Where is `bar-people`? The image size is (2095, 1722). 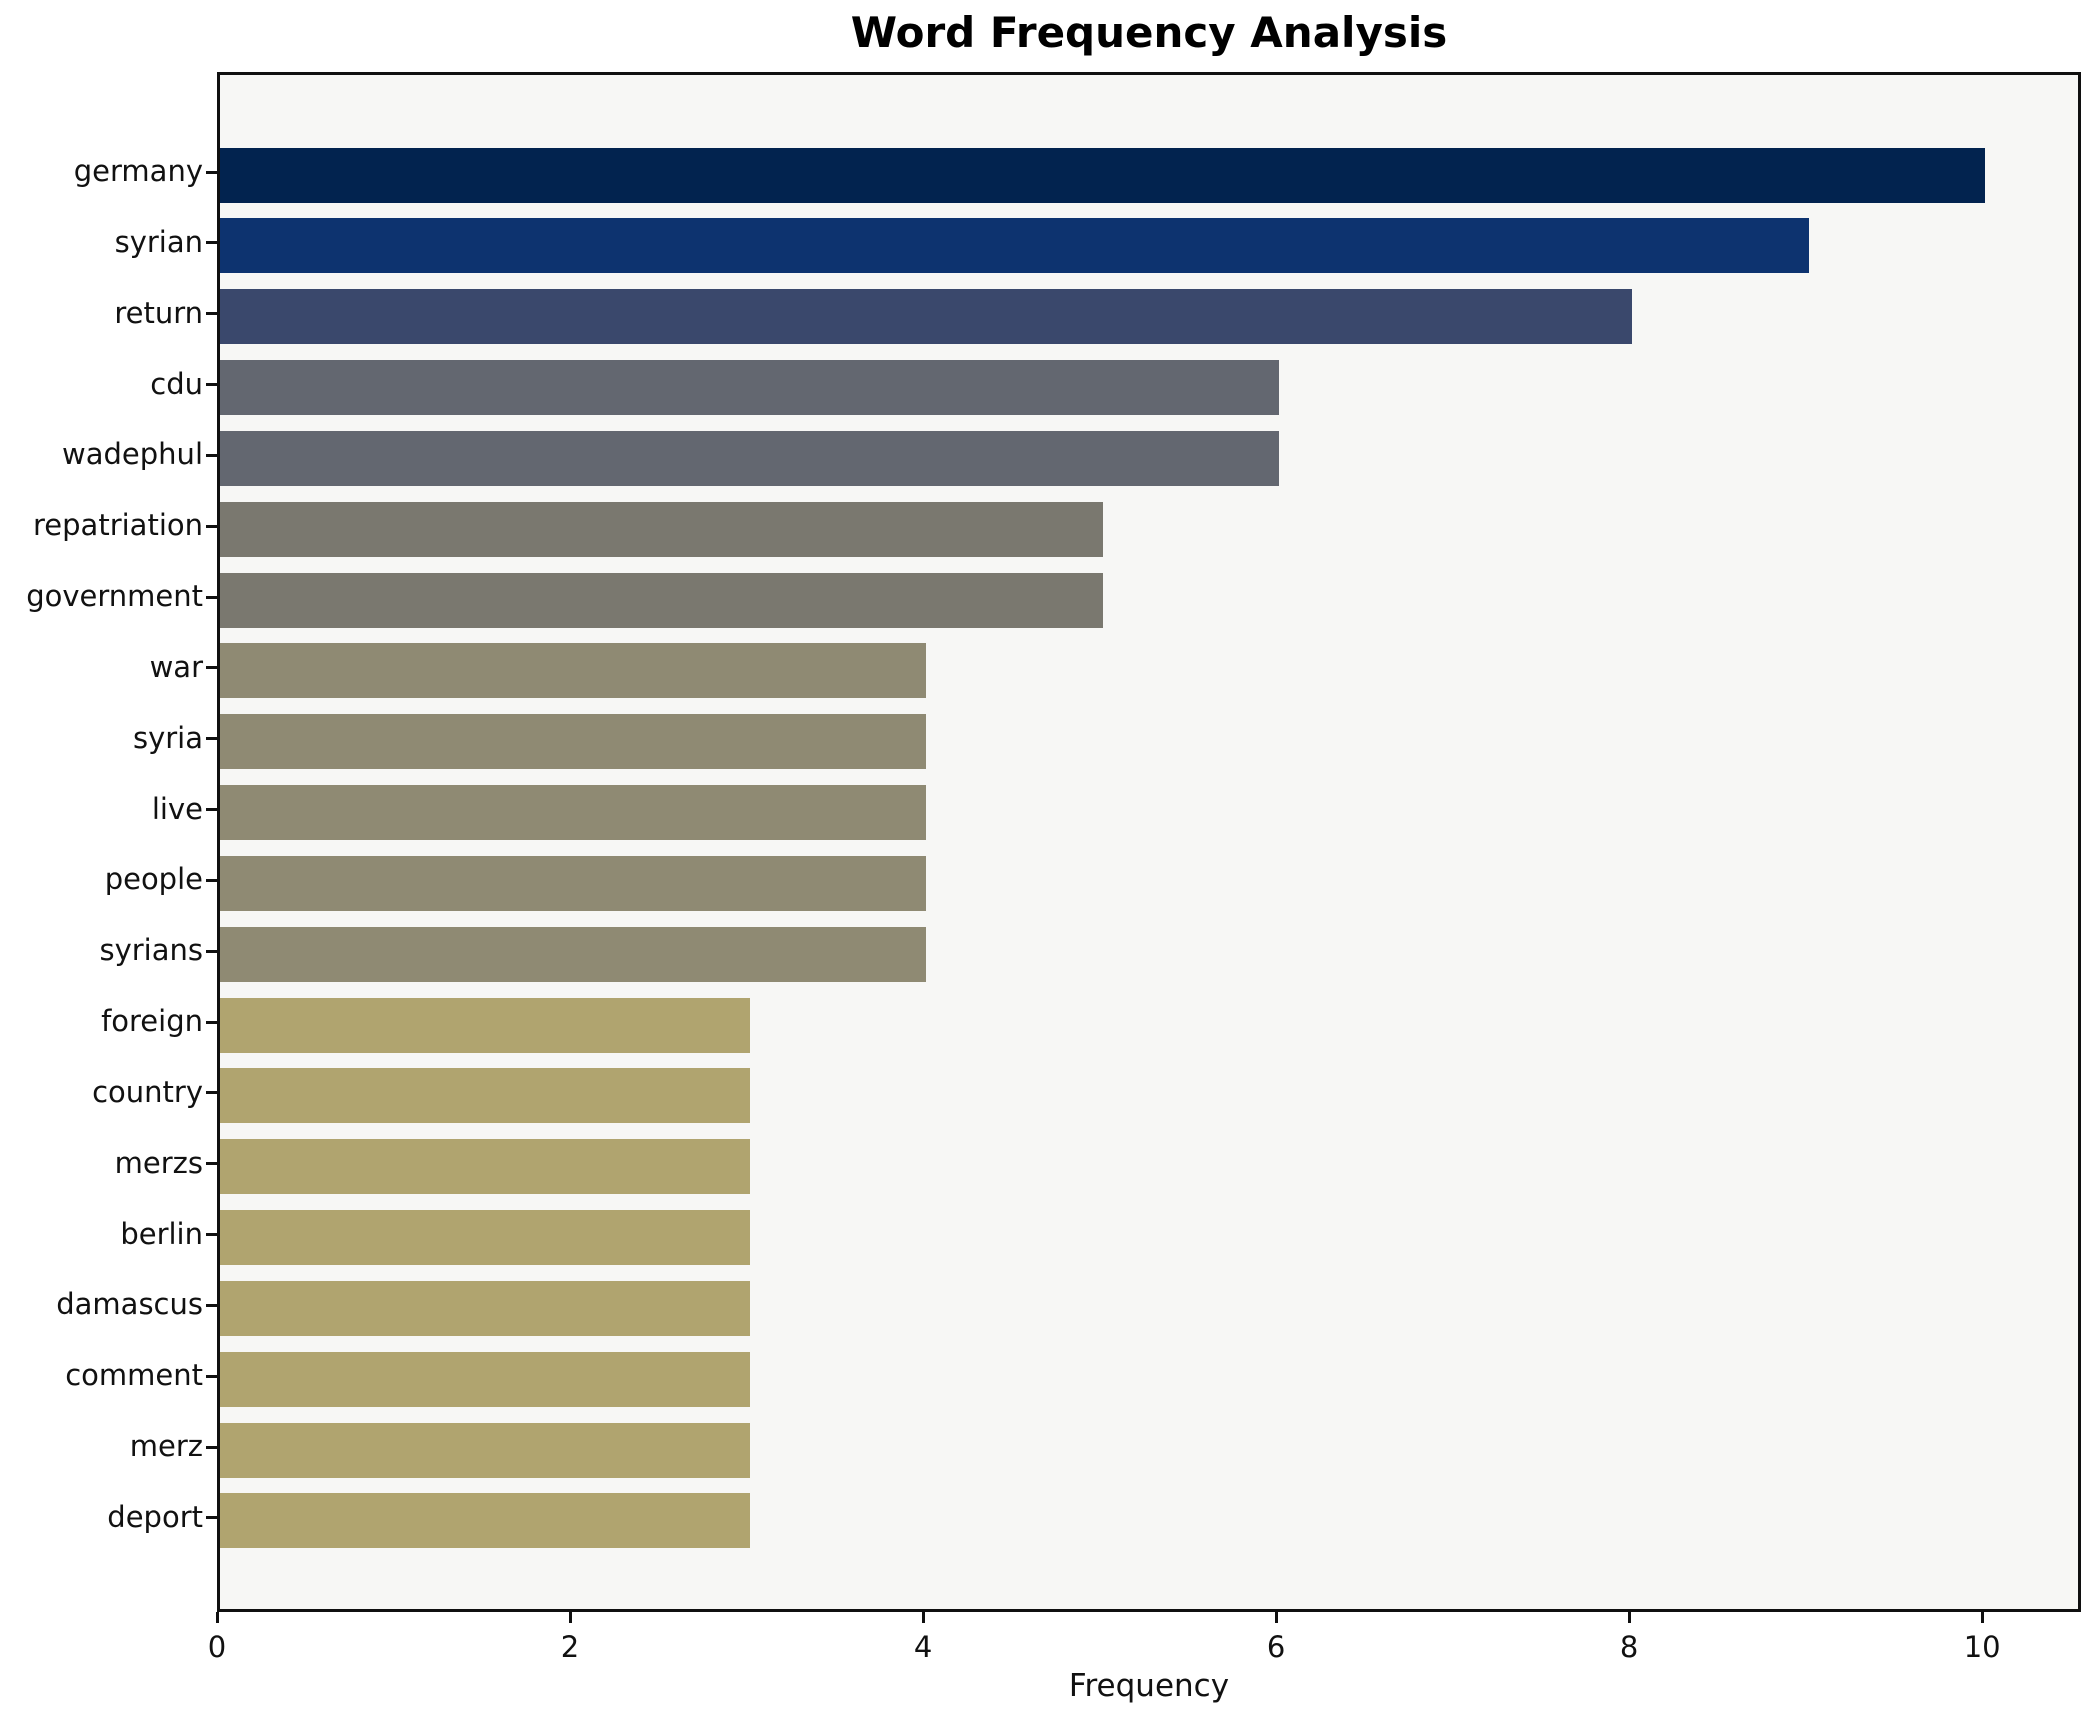
bar-people is located at coordinates (573, 883).